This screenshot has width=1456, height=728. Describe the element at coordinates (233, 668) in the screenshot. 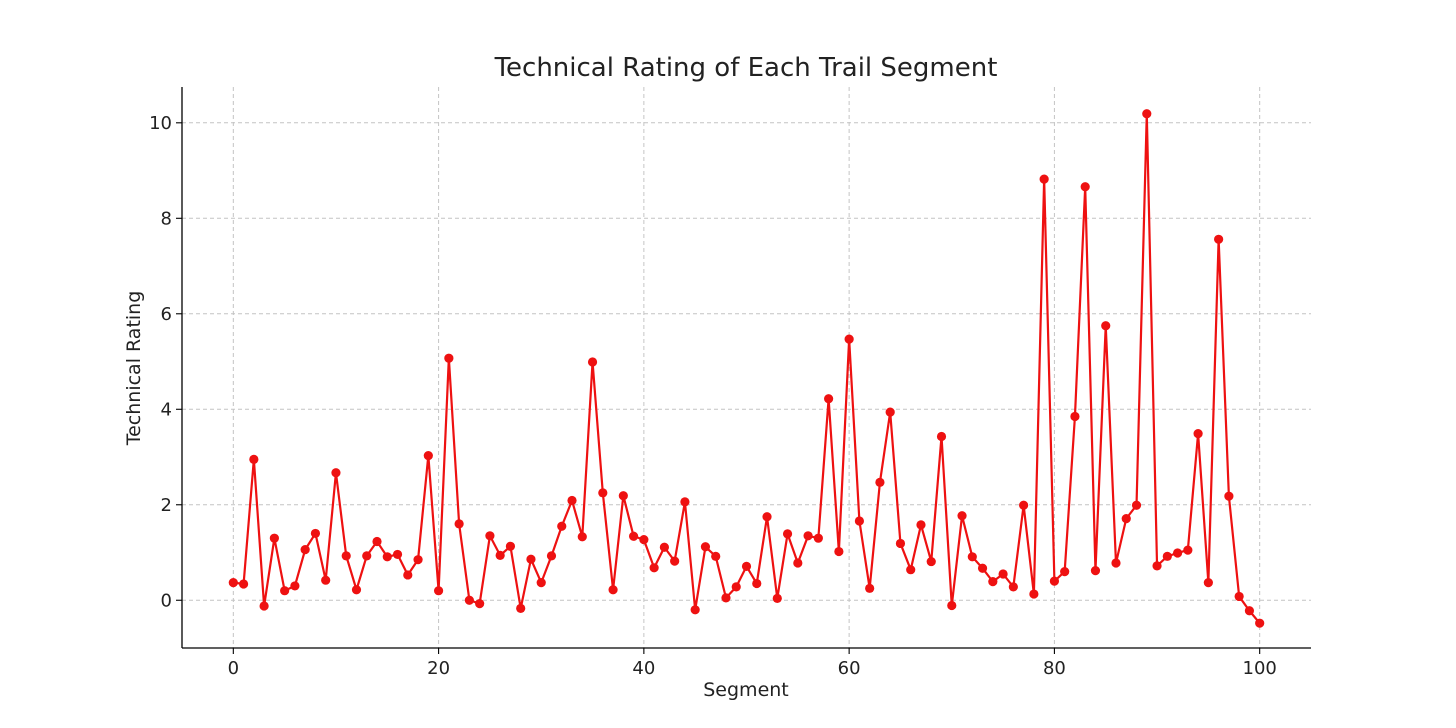

I see `x-tick-label: 0` at that location.